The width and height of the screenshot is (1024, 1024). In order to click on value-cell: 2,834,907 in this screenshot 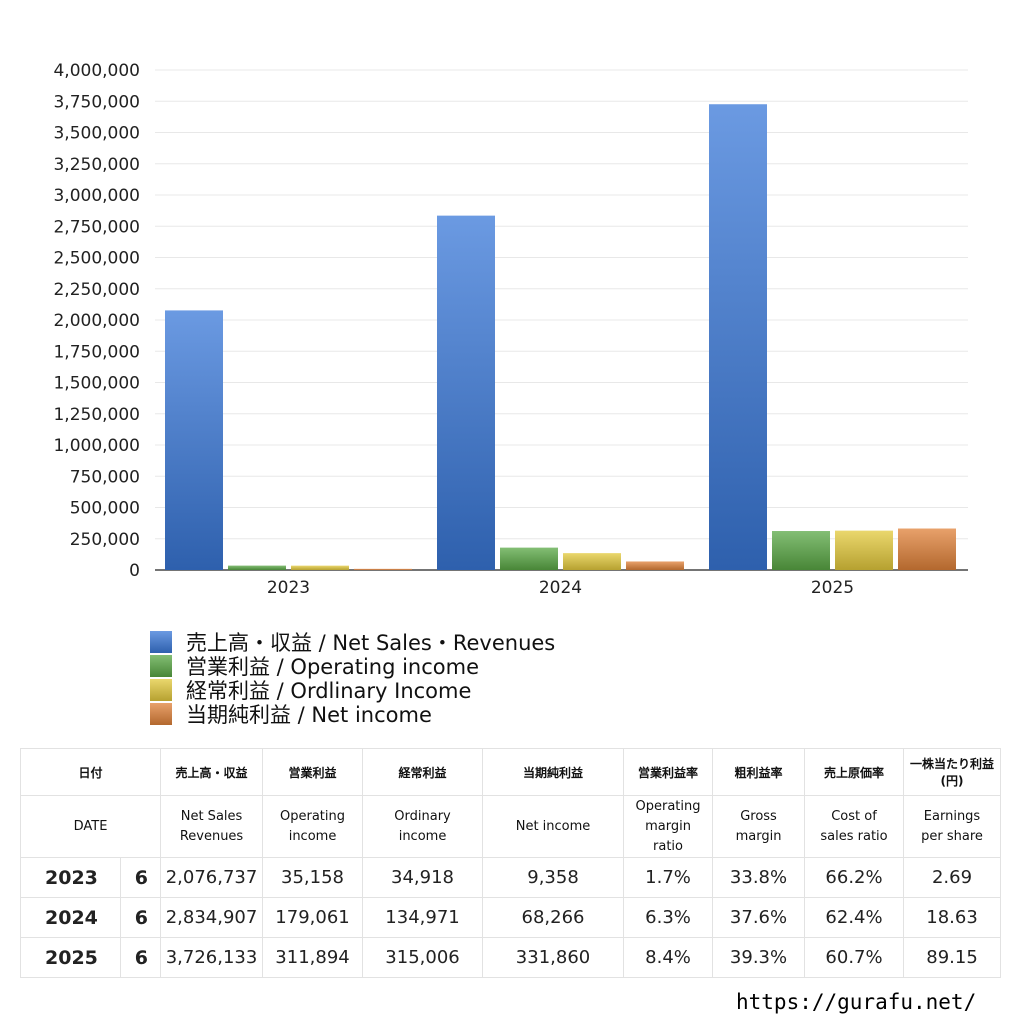, I will do `click(212, 917)`.